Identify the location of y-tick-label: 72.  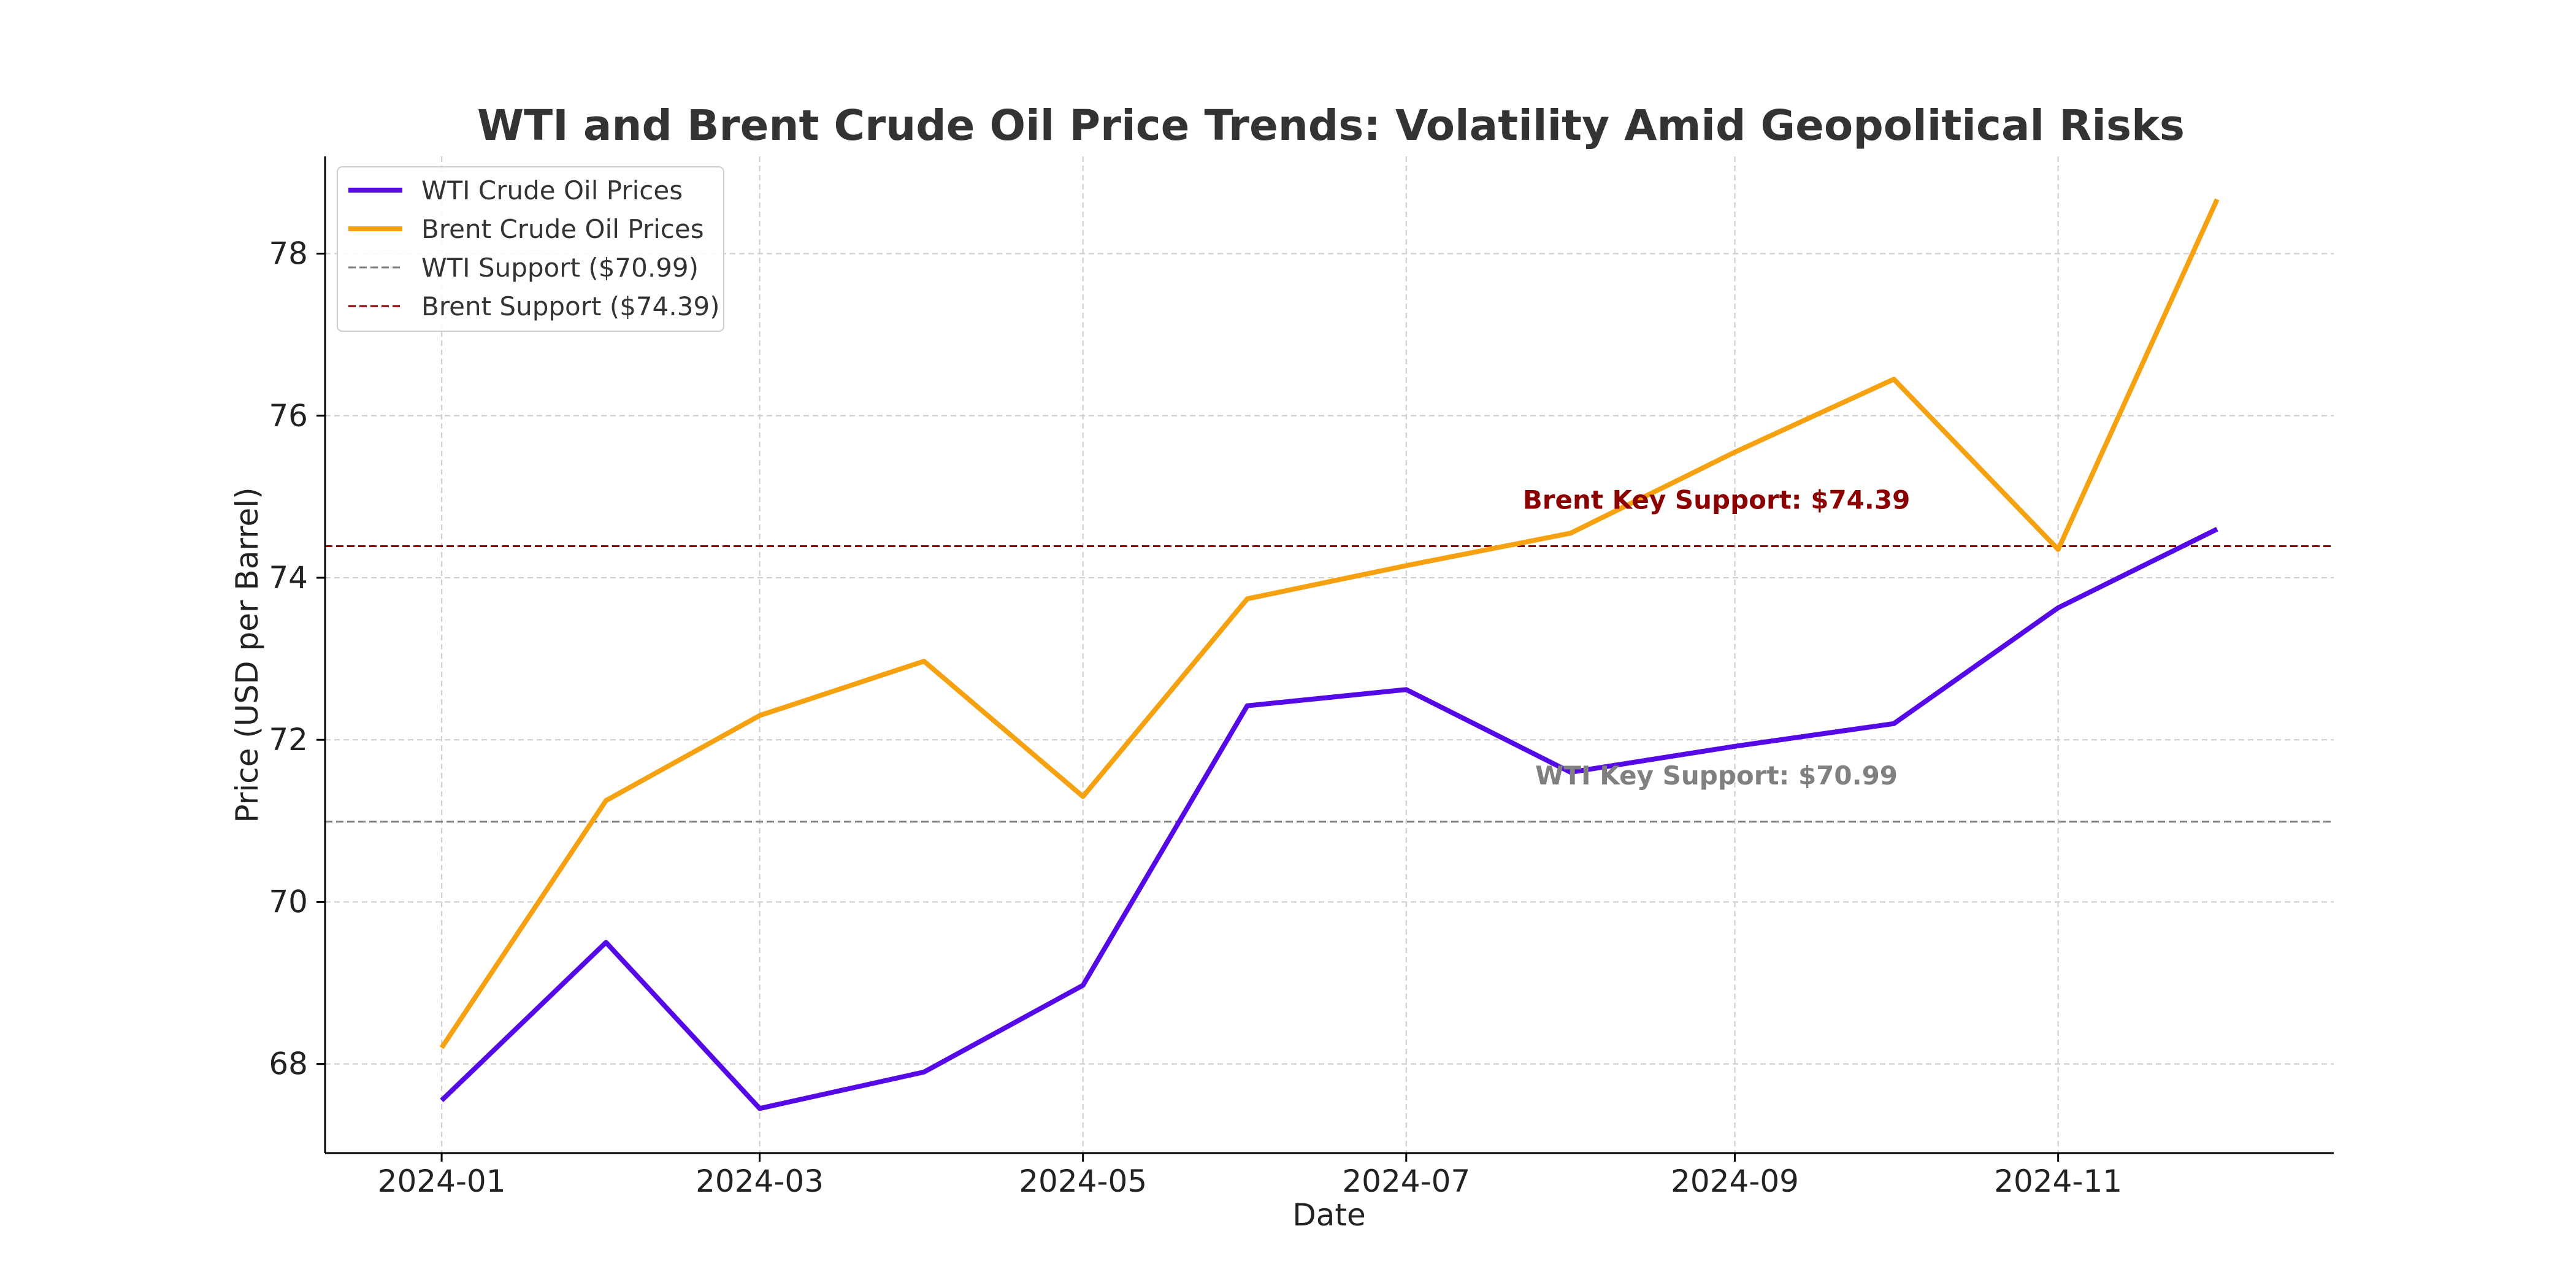
(288, 739).